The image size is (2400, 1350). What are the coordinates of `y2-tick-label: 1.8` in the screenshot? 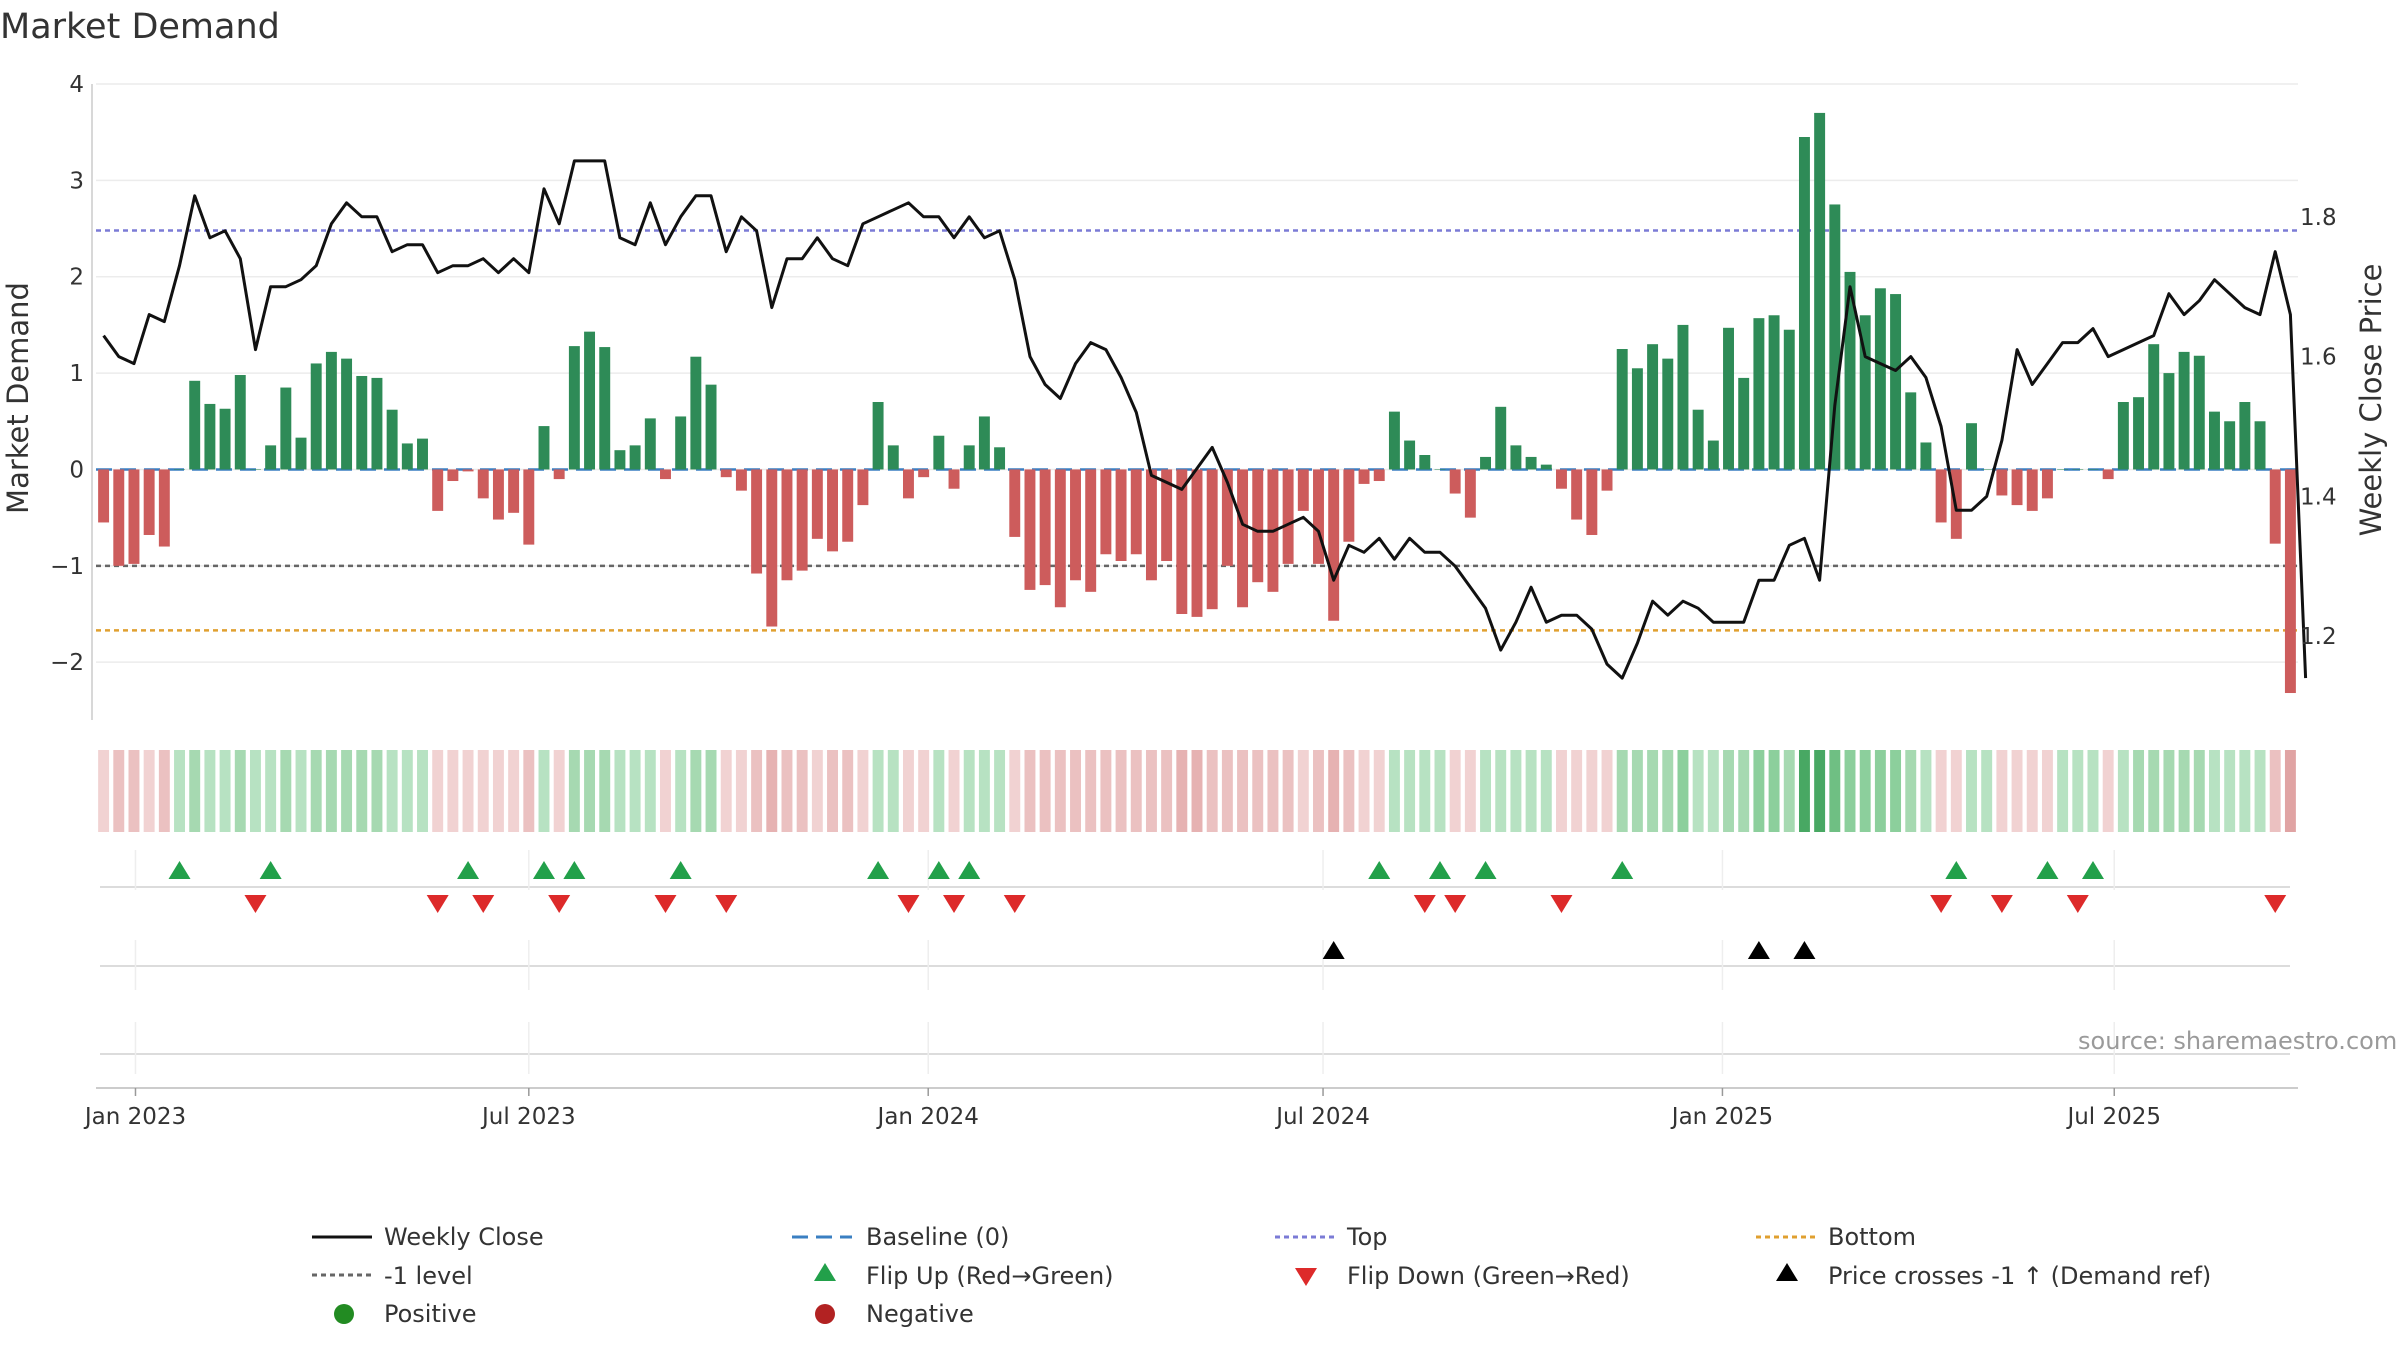 It's located at (2318, 218).